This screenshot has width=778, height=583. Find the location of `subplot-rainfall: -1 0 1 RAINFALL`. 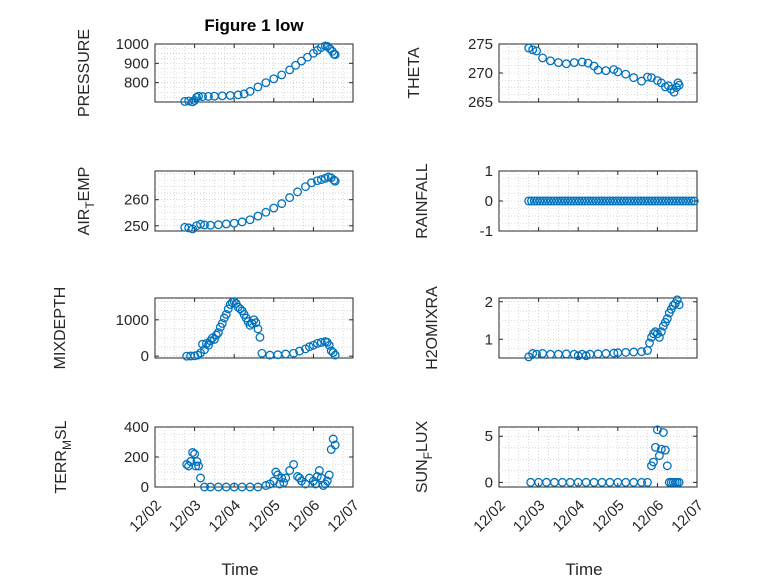

subplot-rainfall: -1 0 1 RAINFALL is located at coordinates (556, 201).